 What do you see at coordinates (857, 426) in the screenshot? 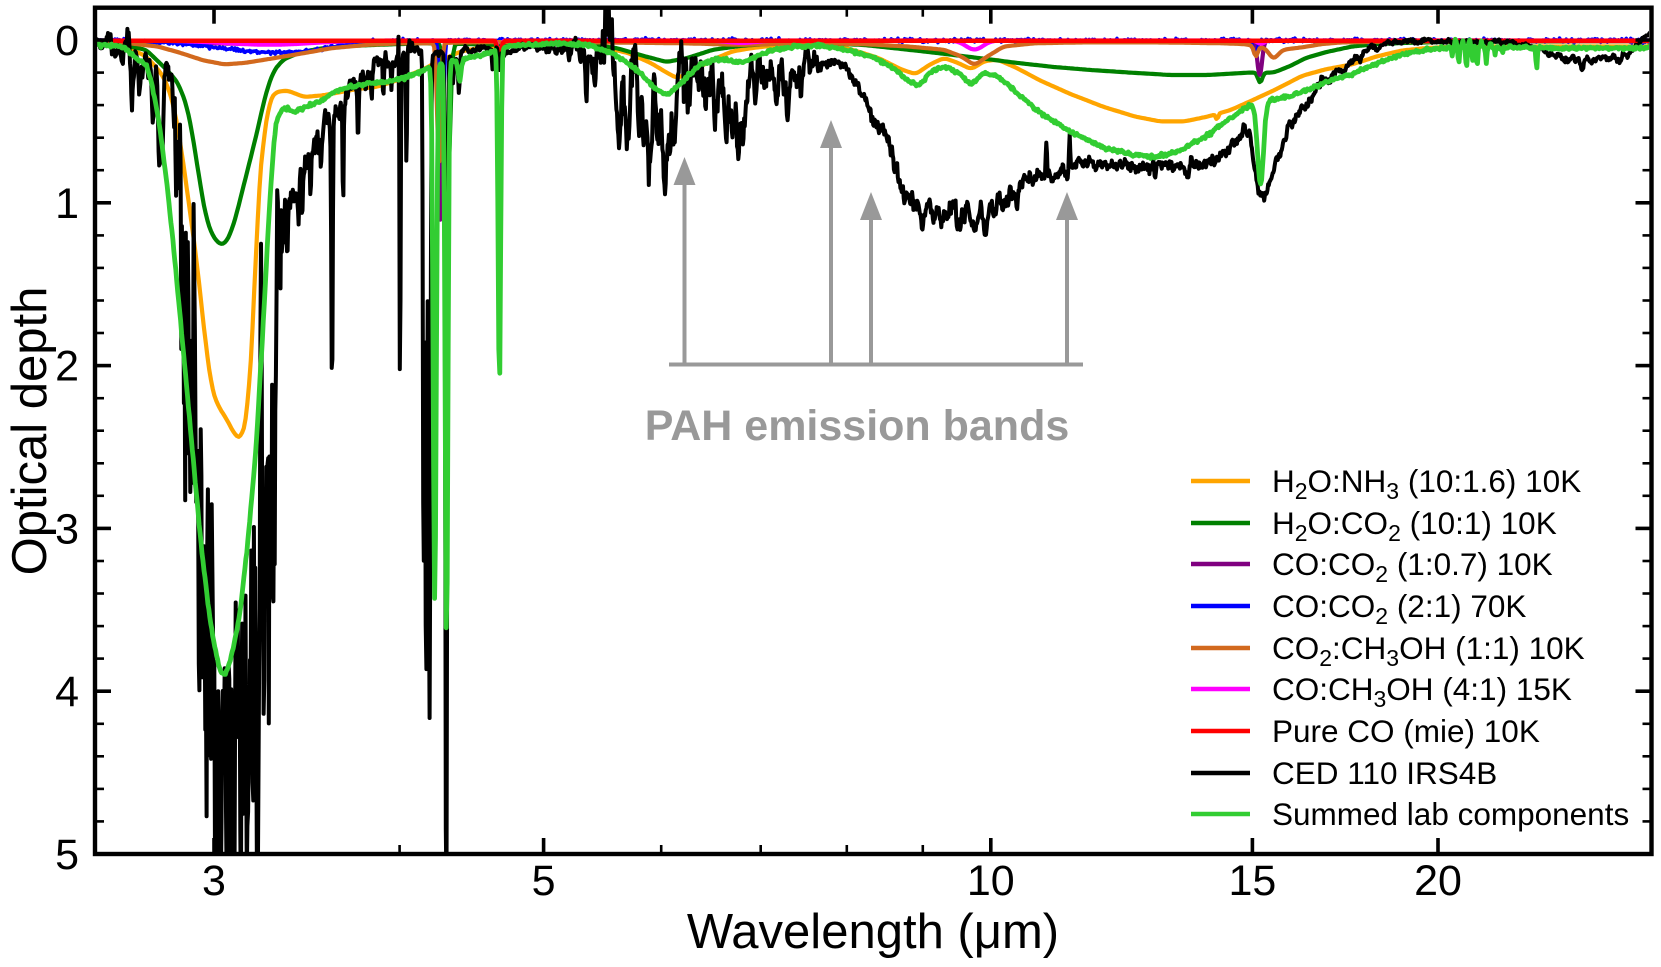
I see `svg-text: PAH emission bands` at bounding box center [857, 426].